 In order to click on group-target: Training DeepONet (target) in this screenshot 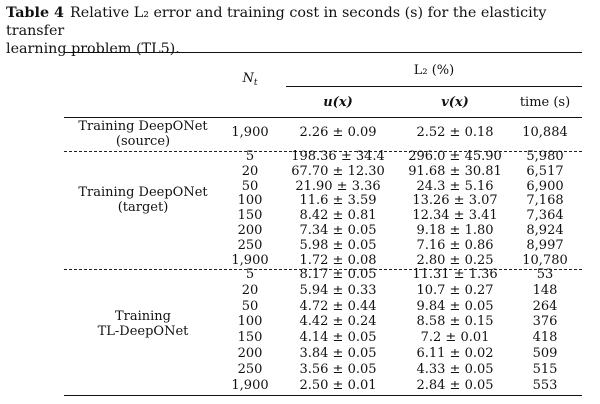, I will do `click(143, 200)`.